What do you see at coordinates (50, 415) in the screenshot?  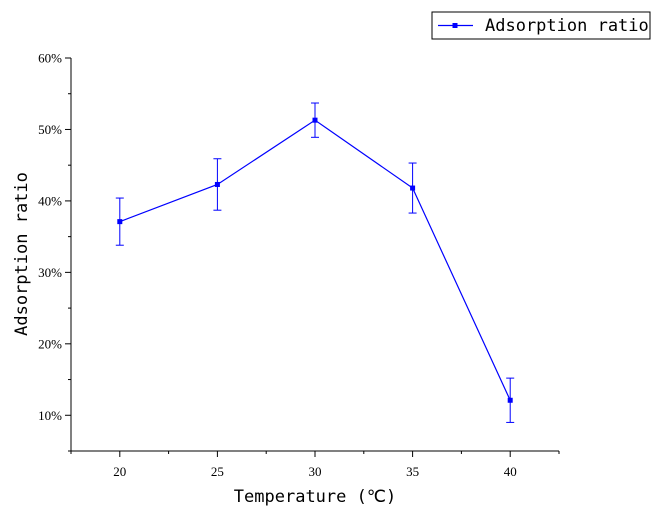 I see `y-tick-label: 10%` at bounding box center [50, 415].